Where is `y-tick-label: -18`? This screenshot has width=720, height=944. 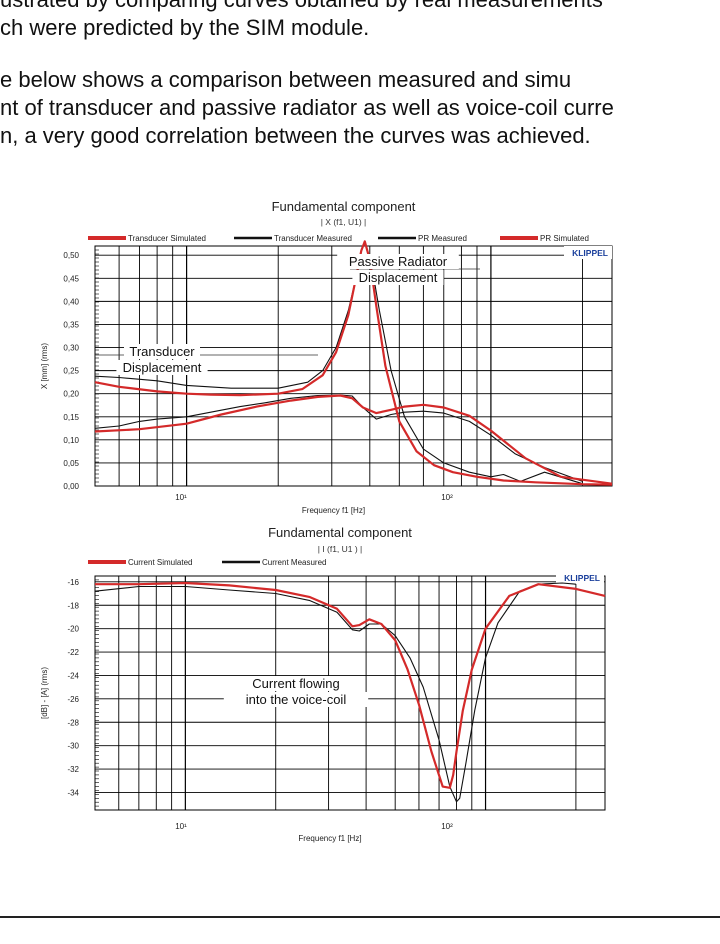 y-tick-label: -18 is located at coordinates (73, 605).